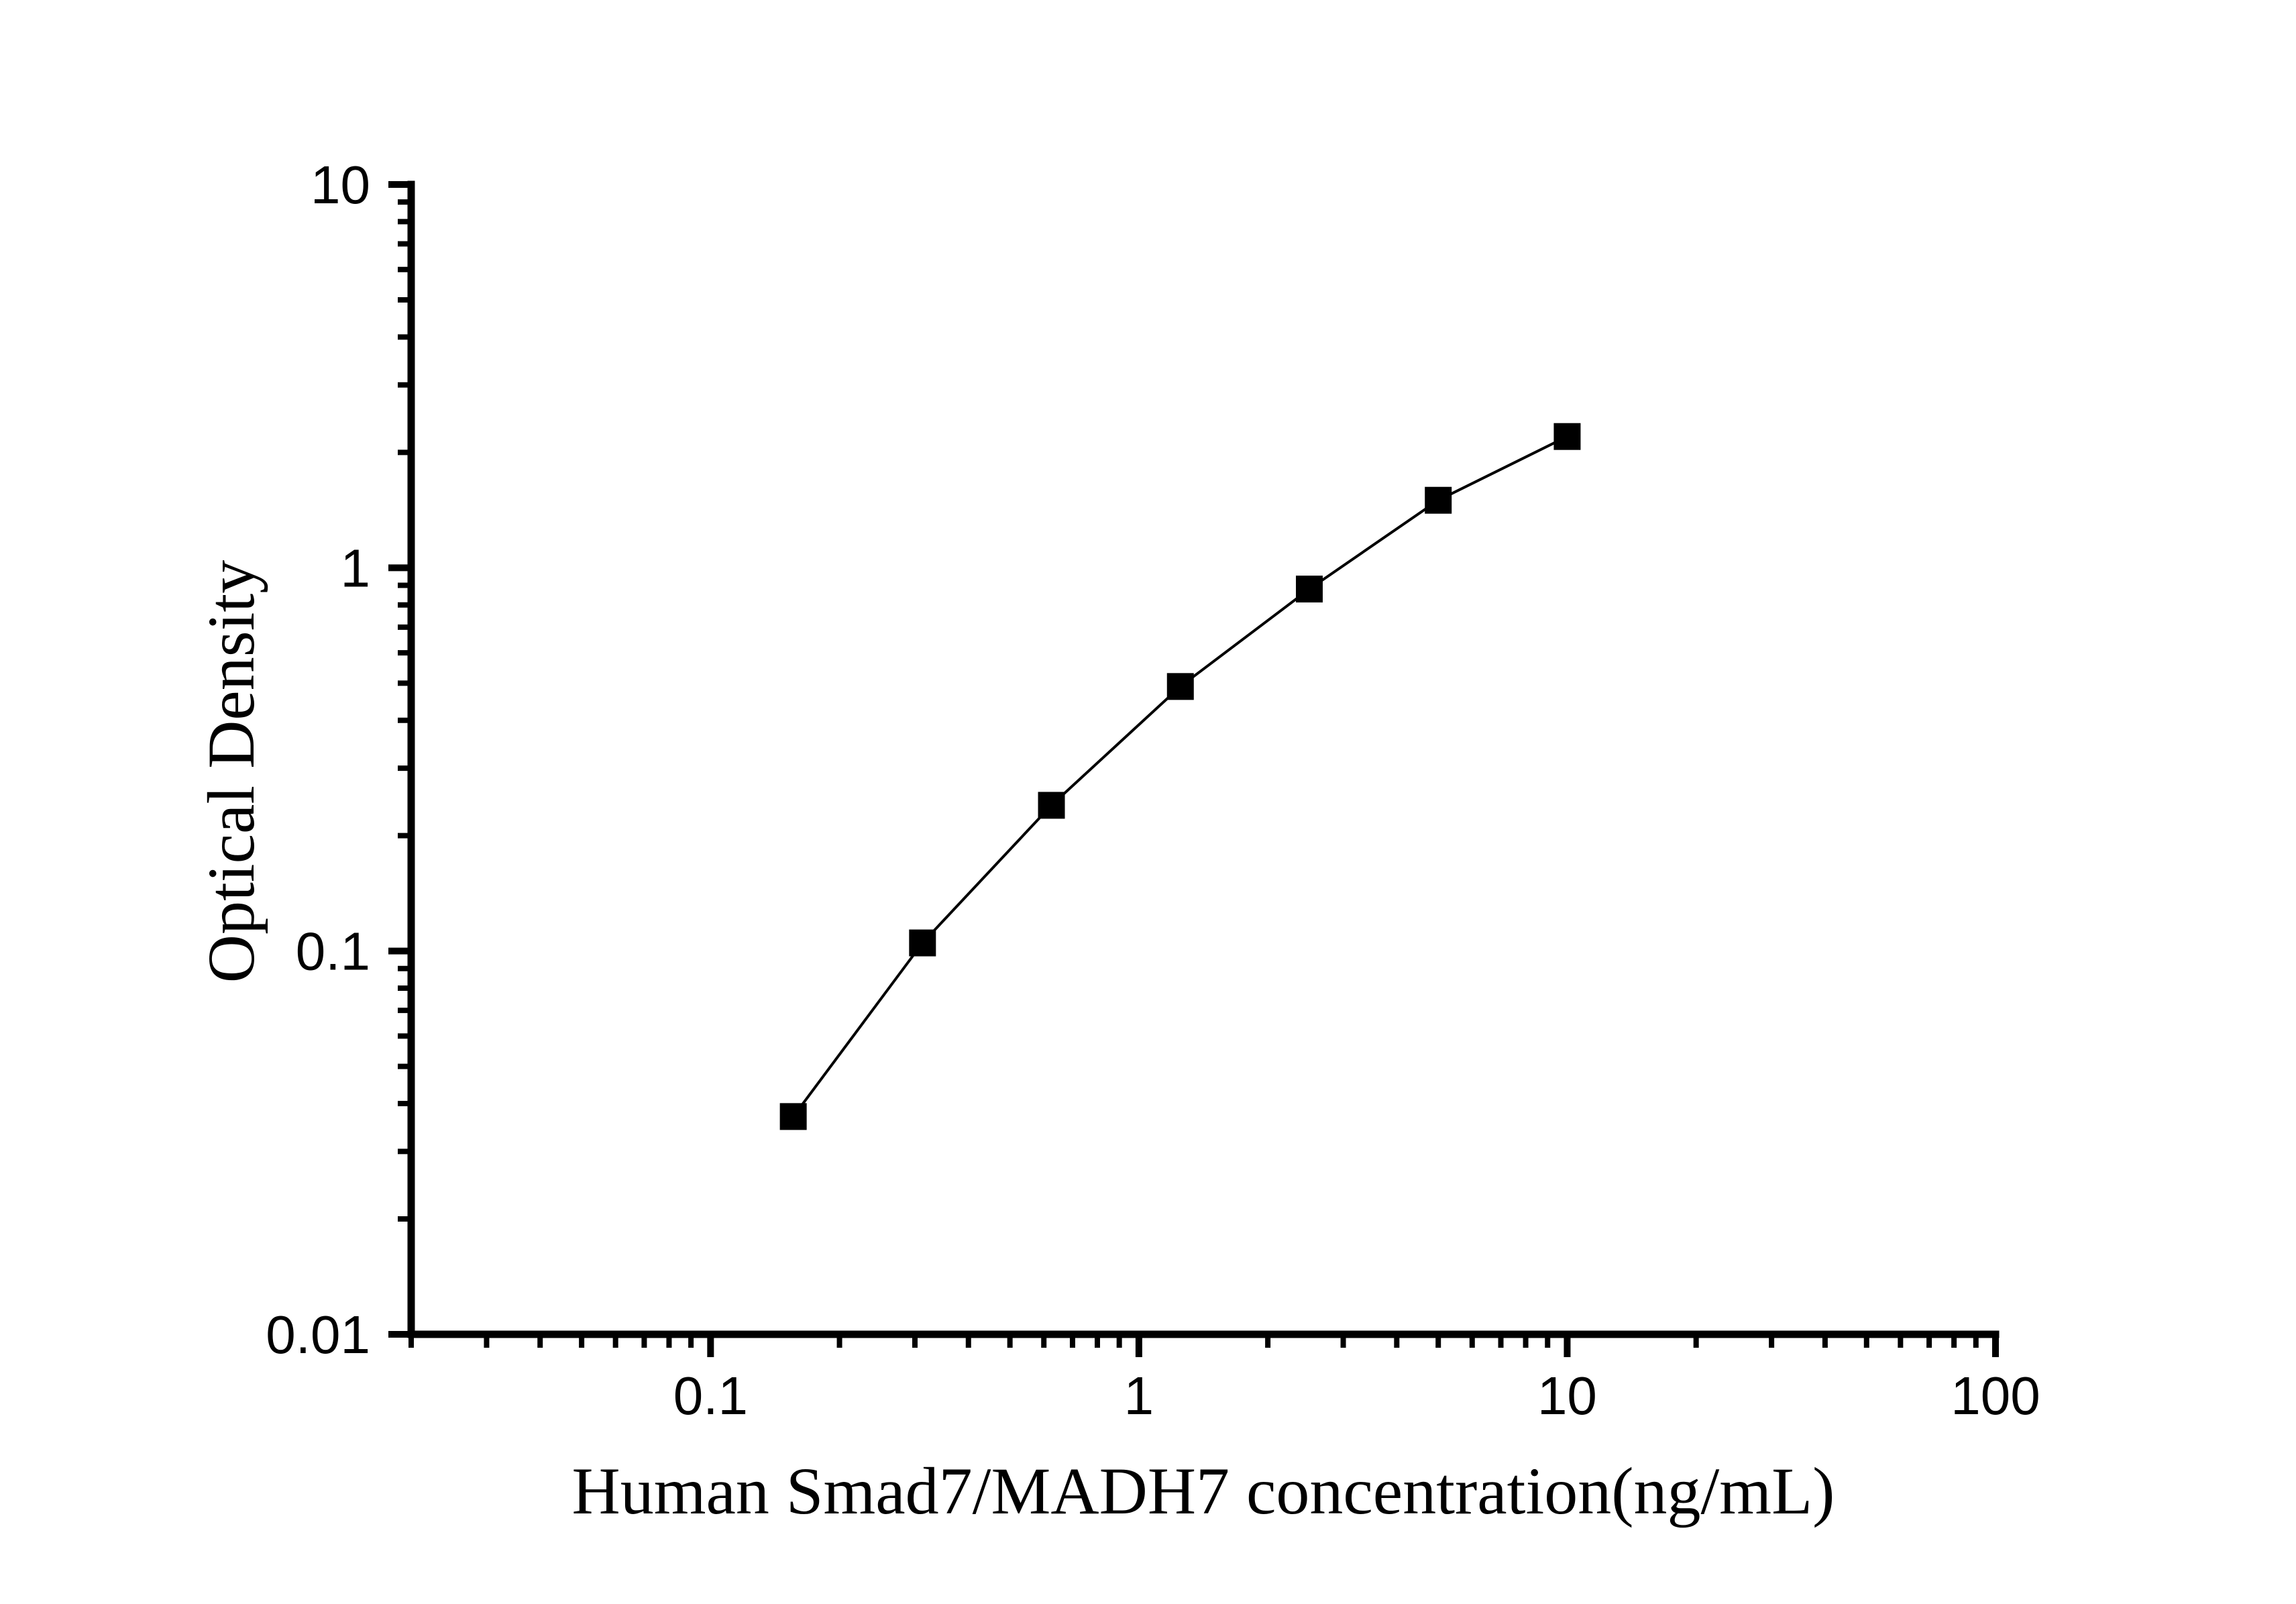  I want to click on x-tick-label: 10, so click(1567, 1396).